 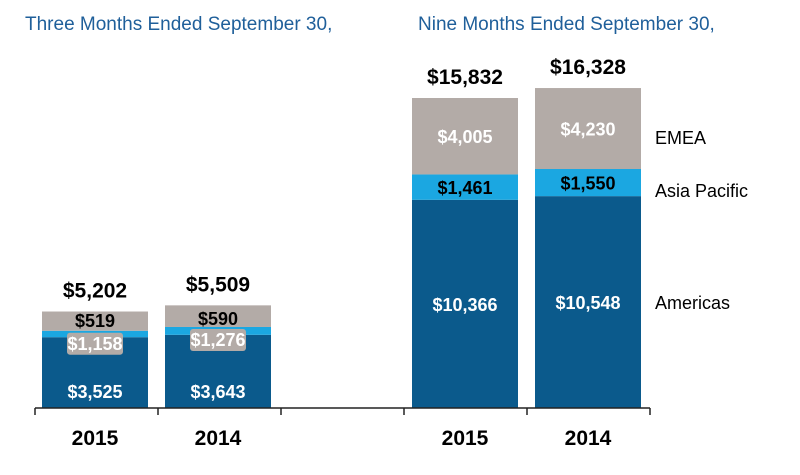 I want to click on data-label-emea: $4,005, so click(x=464, y=137).